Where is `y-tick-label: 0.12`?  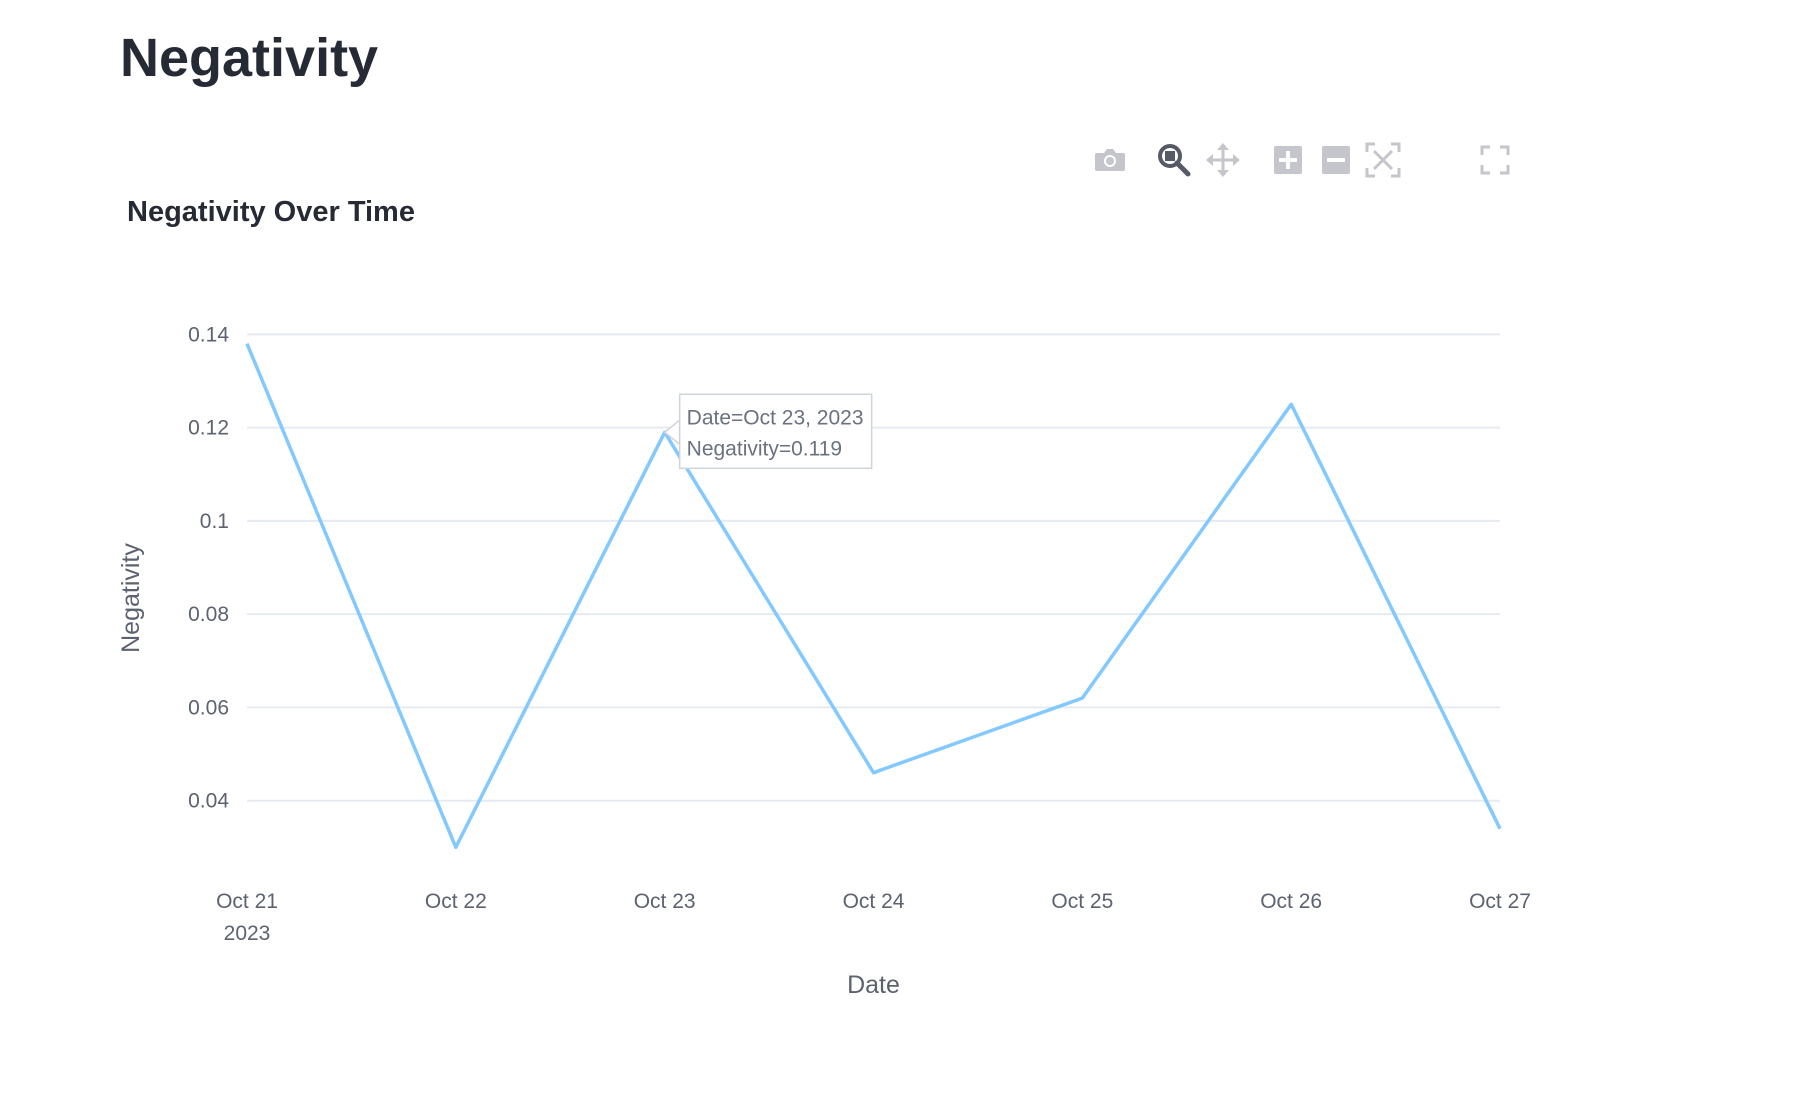 y-tick-label: 0.12 is located at coordinates (208, 428).